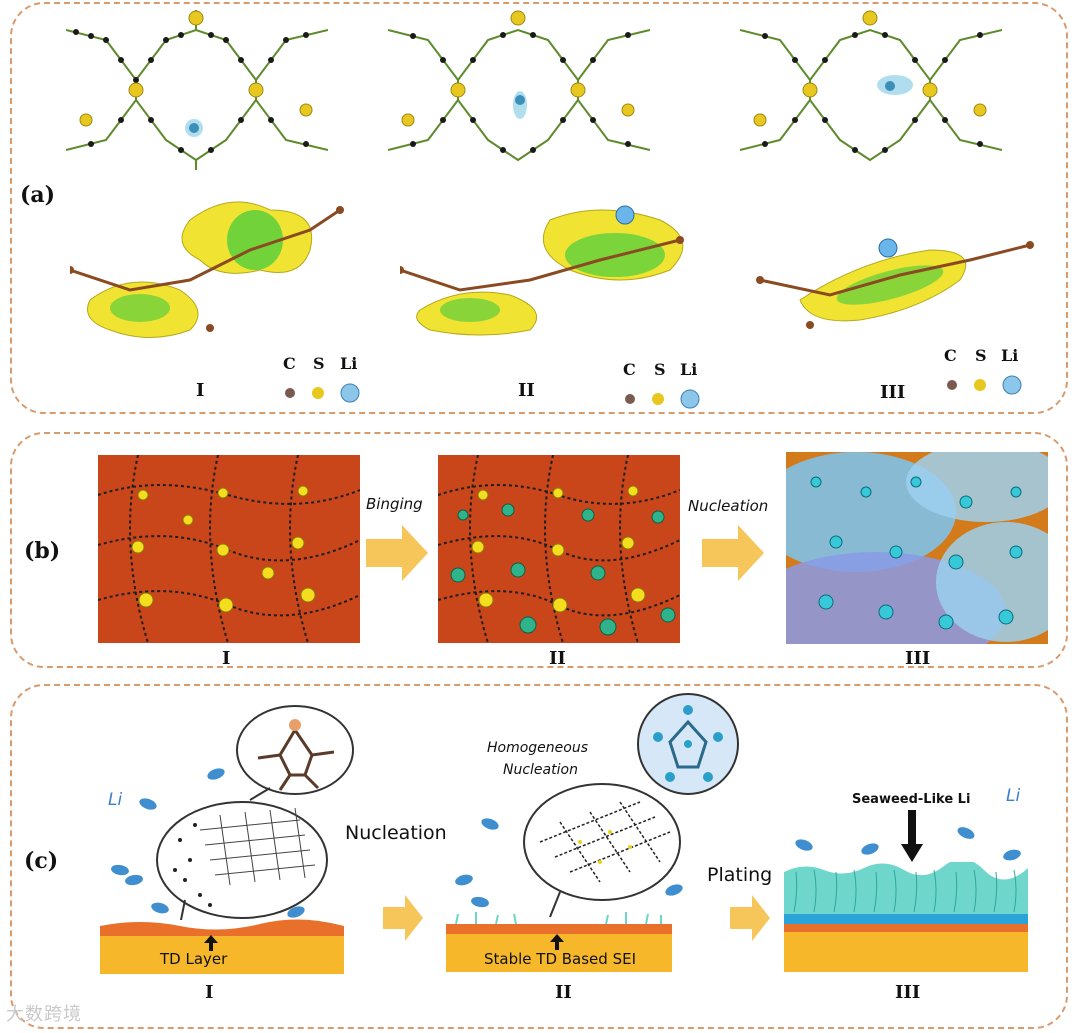  I want to click on stage-label-c2: II, so click(563, 992).